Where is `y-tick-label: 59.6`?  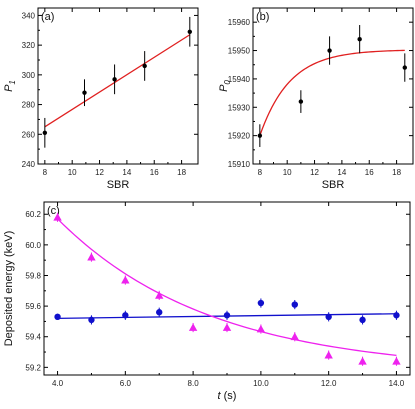 y-tick-label: 59.6 is located at coordinates (33, 306).